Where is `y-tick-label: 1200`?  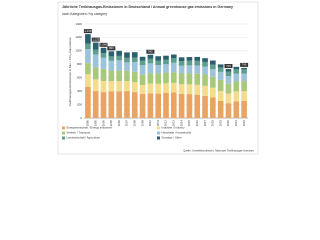
y-tick-label: 1200 is located at coordinates (78, 37).